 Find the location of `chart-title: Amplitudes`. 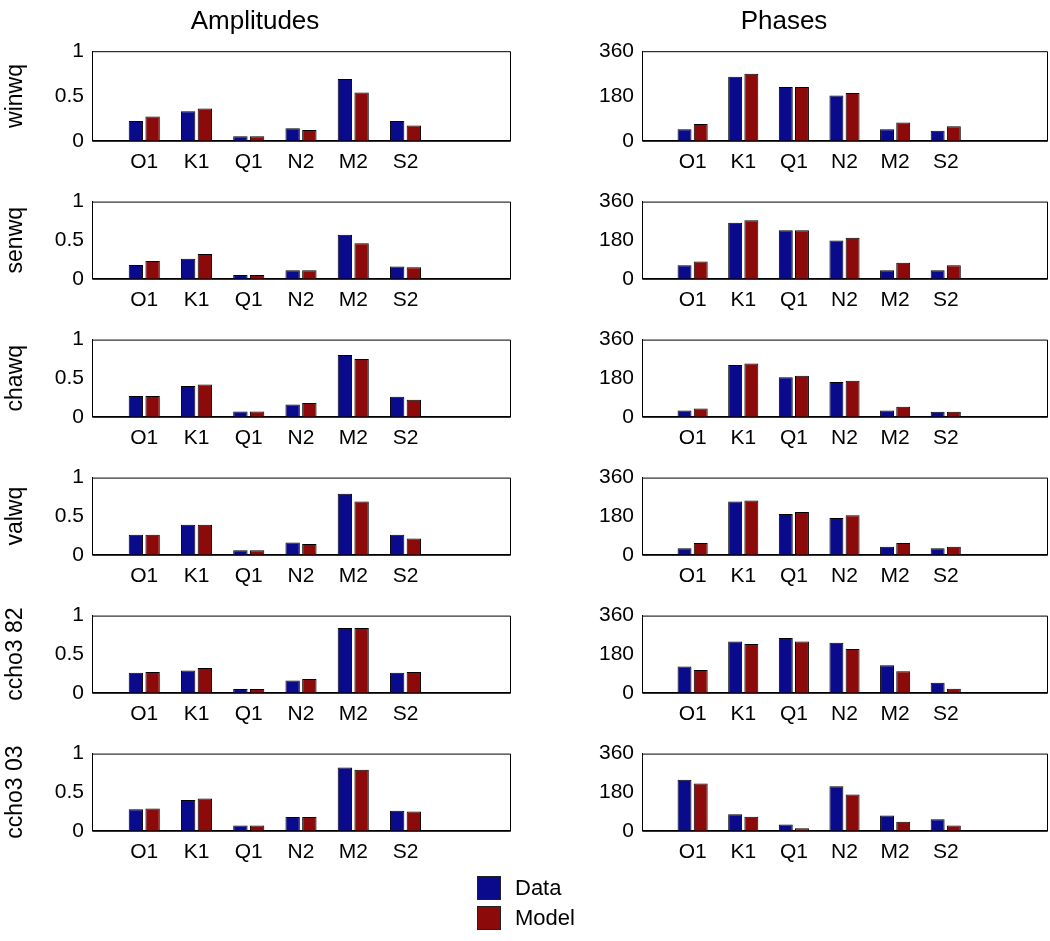

chart-title: Amplitudes is located at coordinates (255, 19).